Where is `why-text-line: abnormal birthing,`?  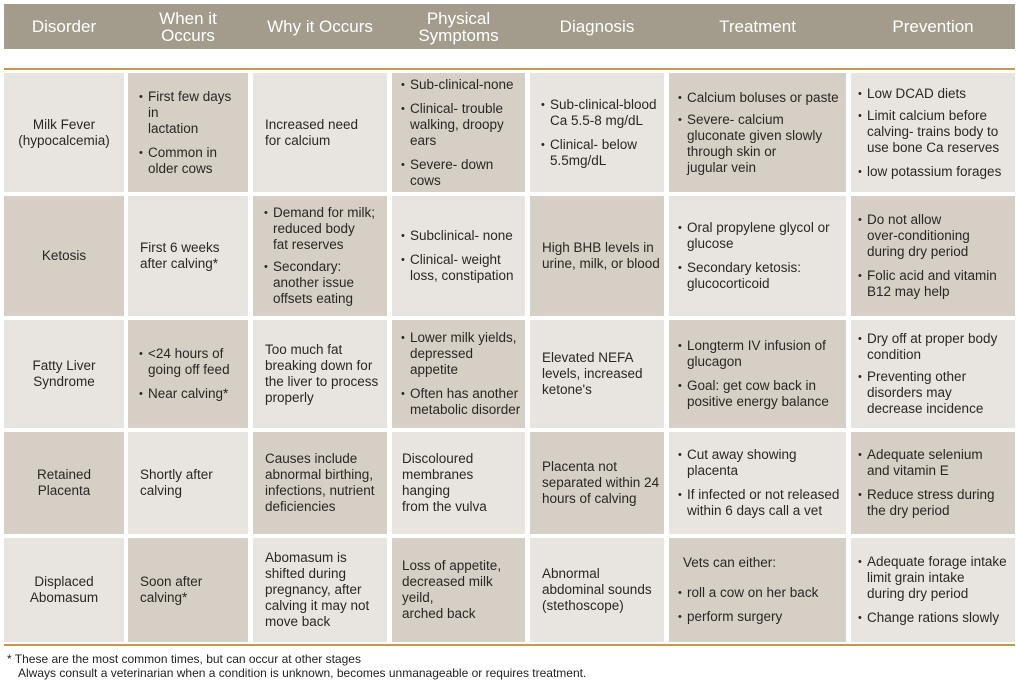 why-text-line: abnormal birthing, is located at coordinates (319, 474).